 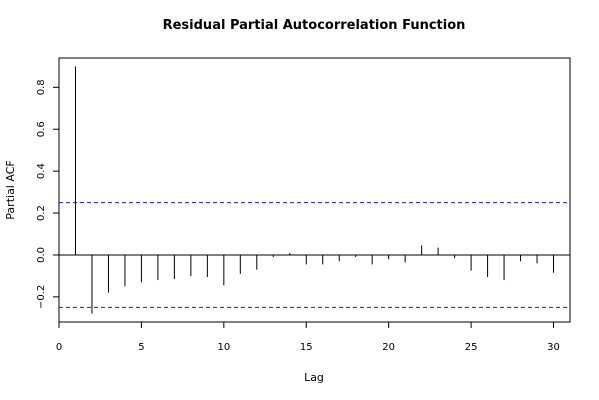 I want to click on x-tick-label: 10, so click(x=223, y=347).